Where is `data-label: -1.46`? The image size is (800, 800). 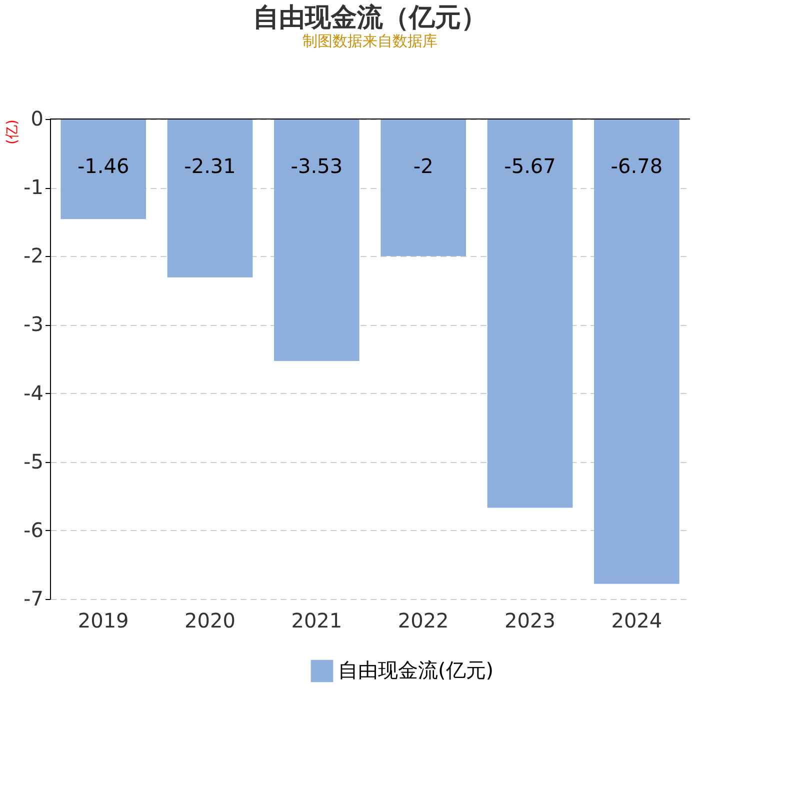 data-label: -1.46 is located at coordinates (103, 166).